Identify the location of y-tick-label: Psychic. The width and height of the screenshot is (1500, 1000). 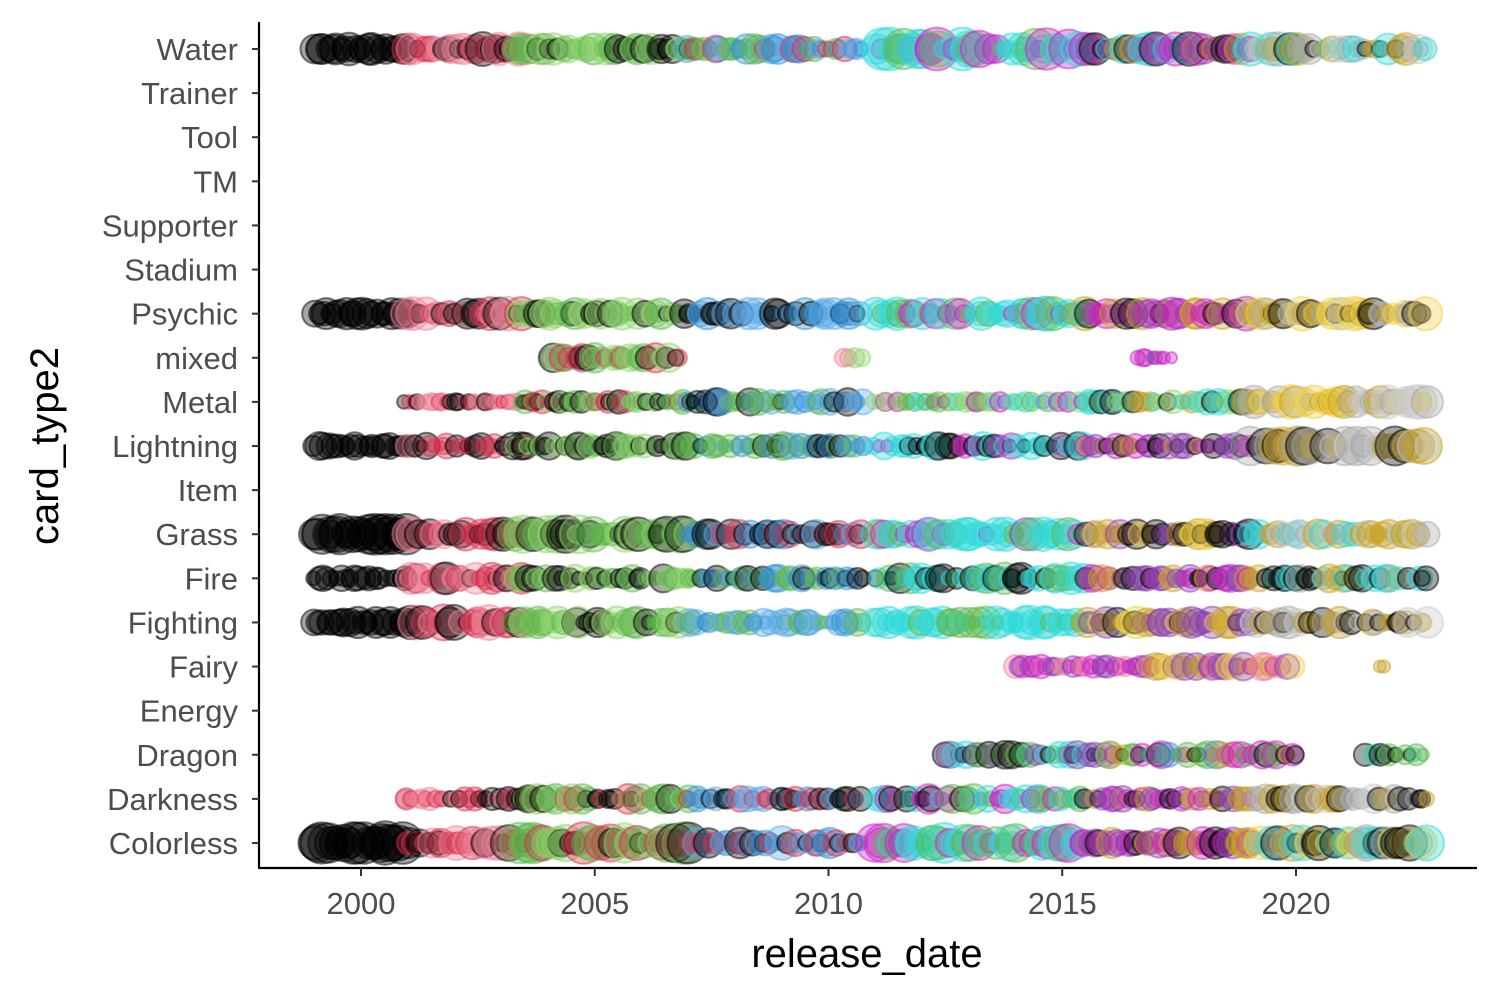
(184, 314).